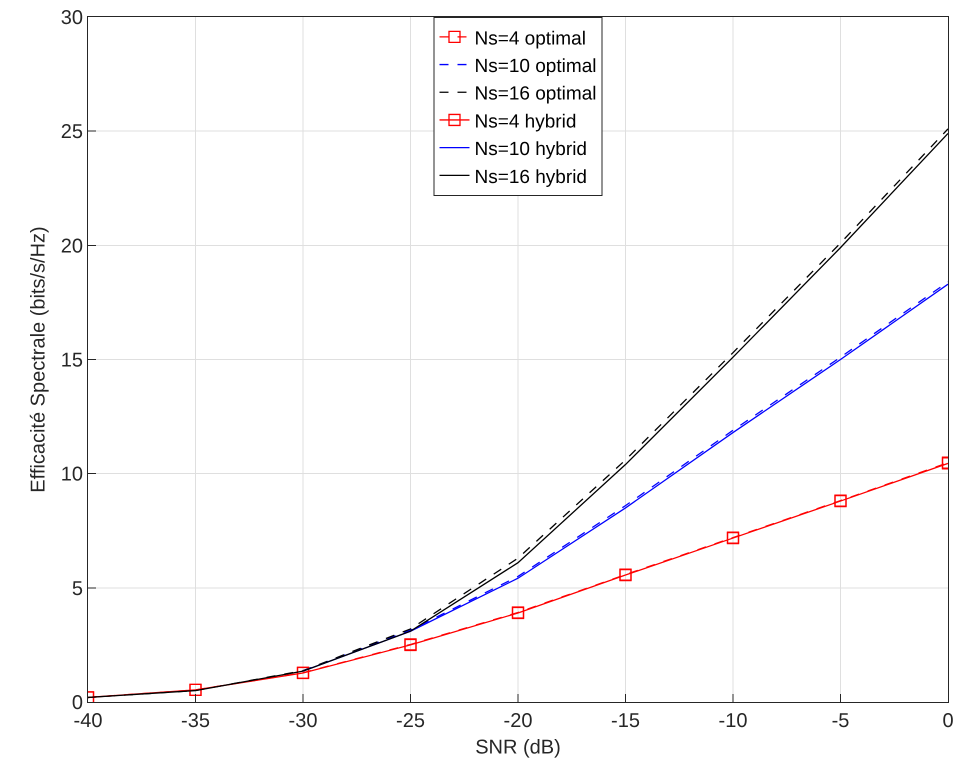 The height and width of the screenshot is (783, 962). Describe the element at coordinates (71, 361) in the screenshot. I see `y-tick-label: 15` at that location.